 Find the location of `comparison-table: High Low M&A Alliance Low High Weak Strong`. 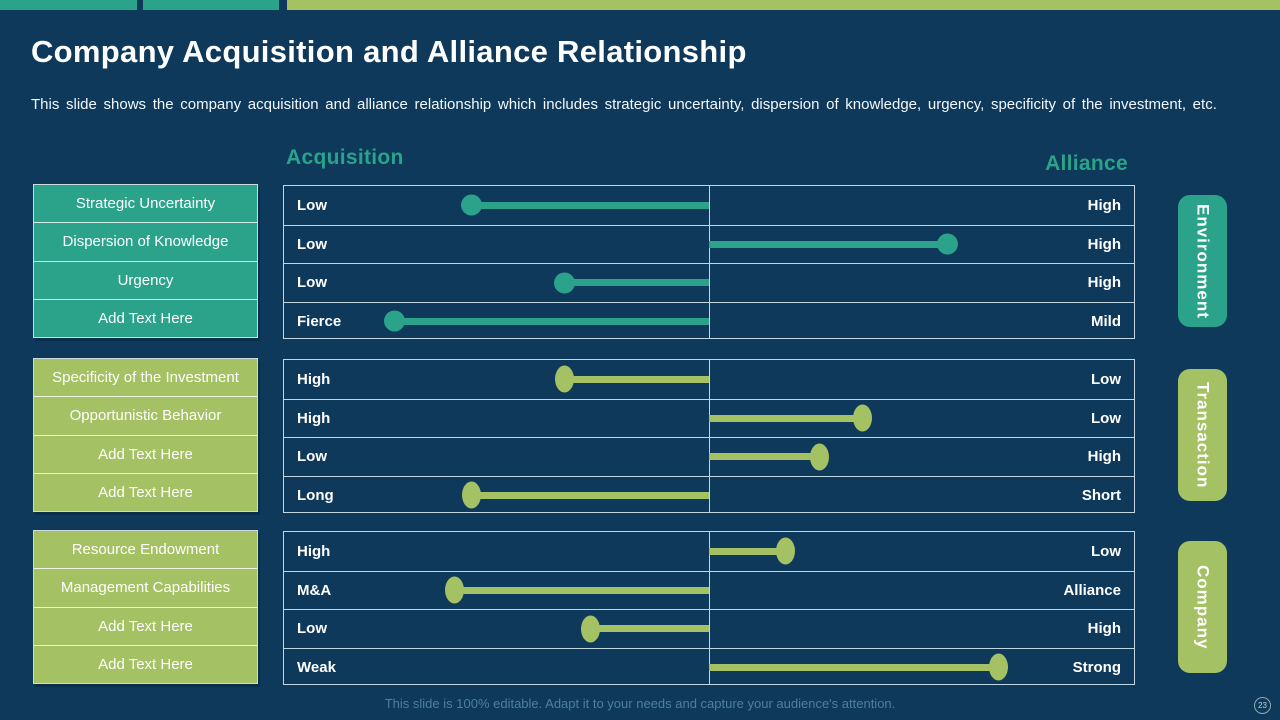

comparison-table: High Low M&A Alliance Low High Weak Strong is located at coordinates (709, 608).